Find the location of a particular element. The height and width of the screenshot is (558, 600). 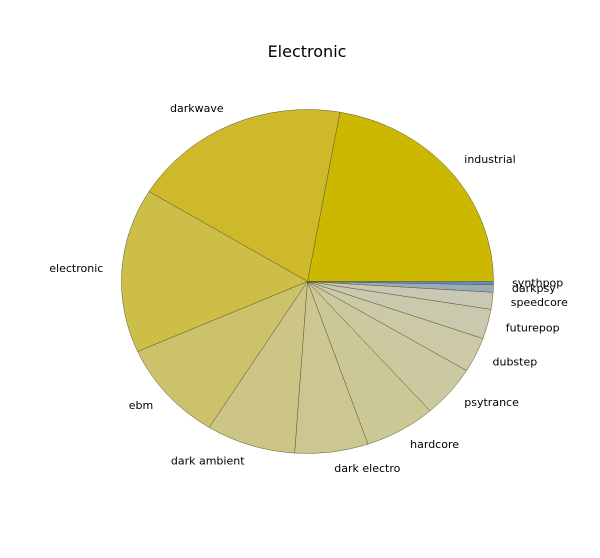

pie-label-darkwave: darkwave is located at coordinates (197, 108).